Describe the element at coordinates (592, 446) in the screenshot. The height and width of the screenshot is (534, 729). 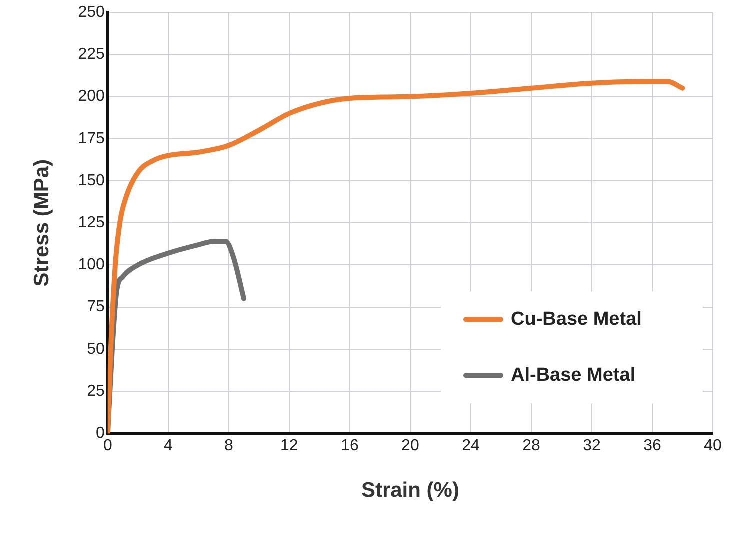
I see `x-tick-label: 32` at that location.